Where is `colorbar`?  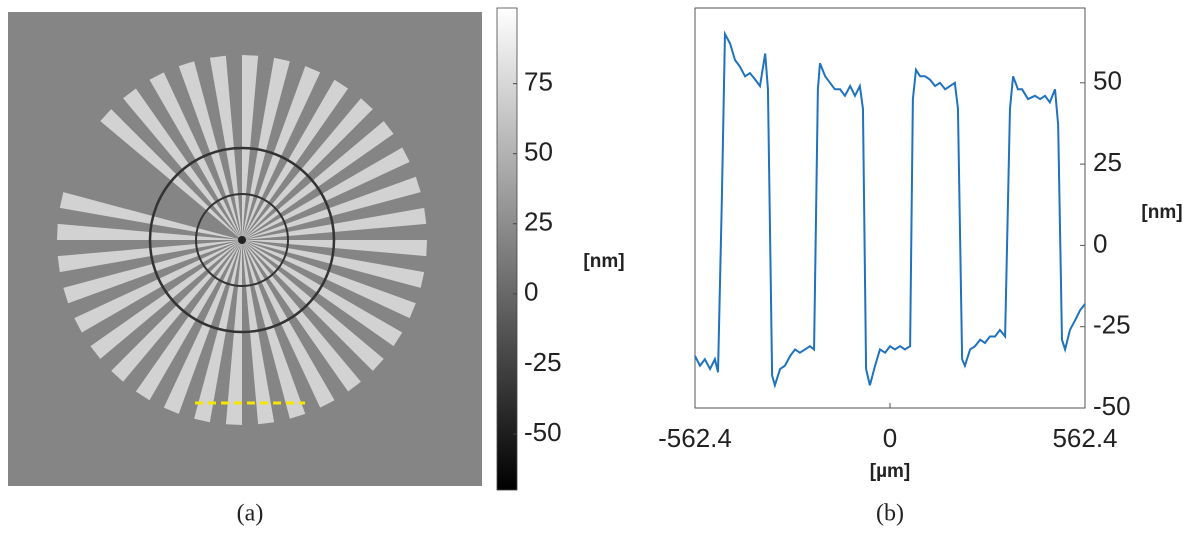 colorbar is located at coordinates (507, 249).